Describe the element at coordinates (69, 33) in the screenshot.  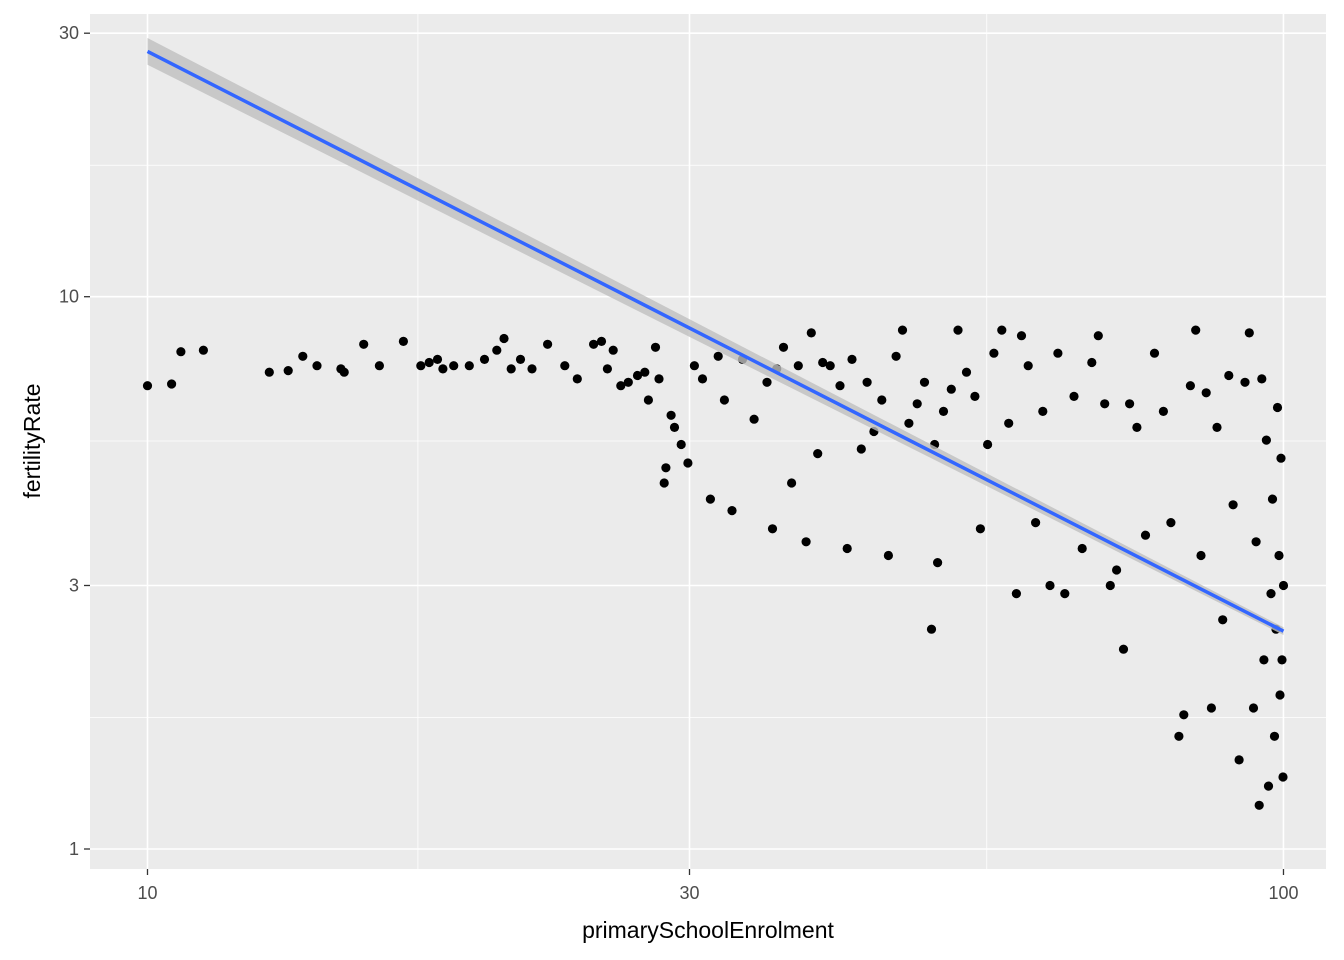
I see `y-tick-label: 30` at that location.